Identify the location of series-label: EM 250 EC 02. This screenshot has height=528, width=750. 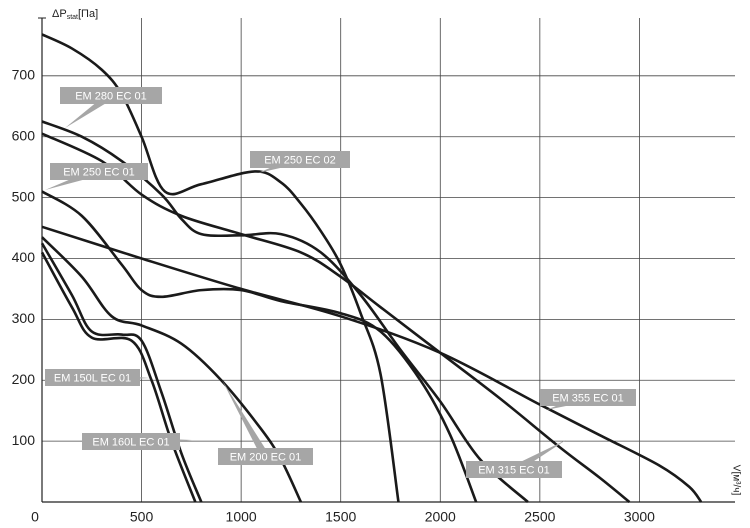
(300, 160).